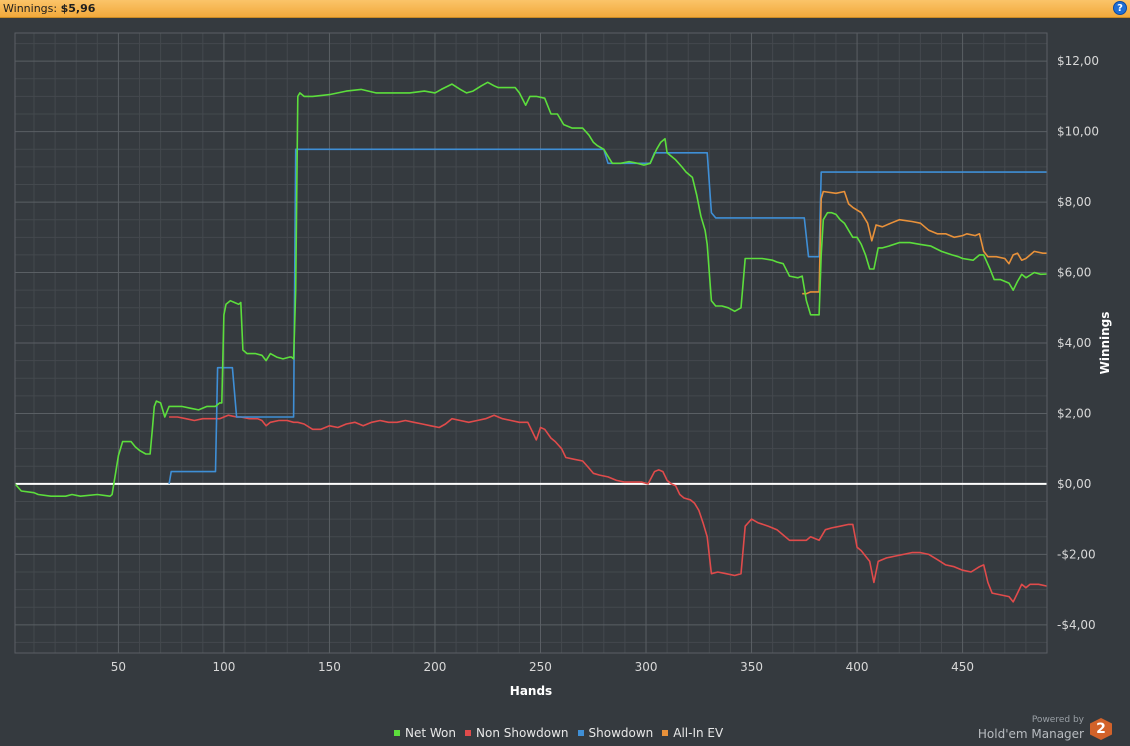  I want to click on legend-label: Showdown, so click(621, 733).